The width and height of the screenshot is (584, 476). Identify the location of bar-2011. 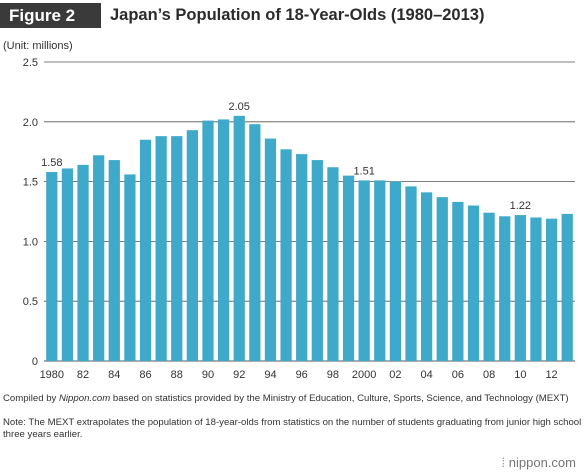
(536, 289).